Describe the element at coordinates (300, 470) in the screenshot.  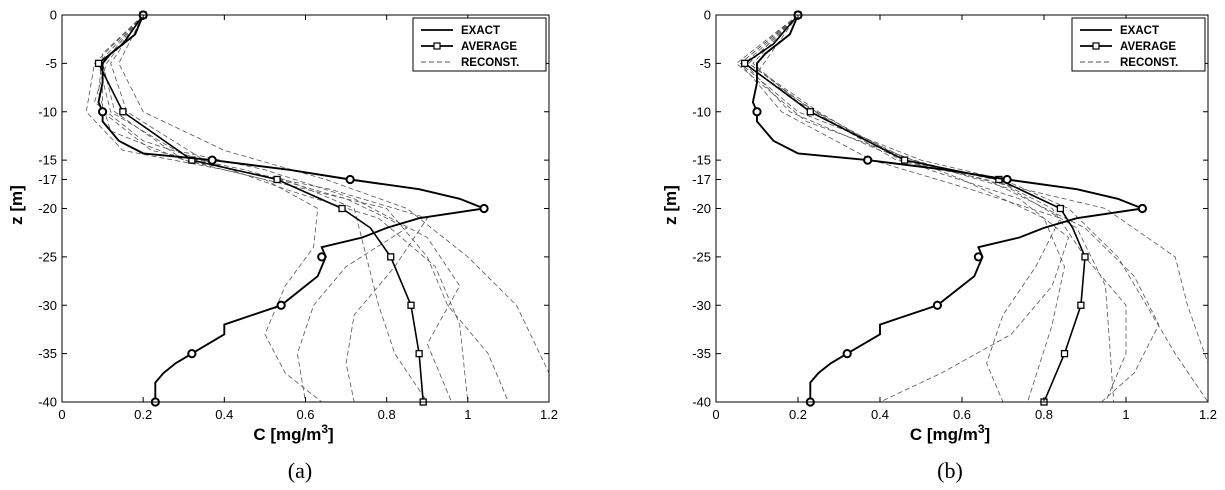
I see `panel-caption: (a)` at that location.